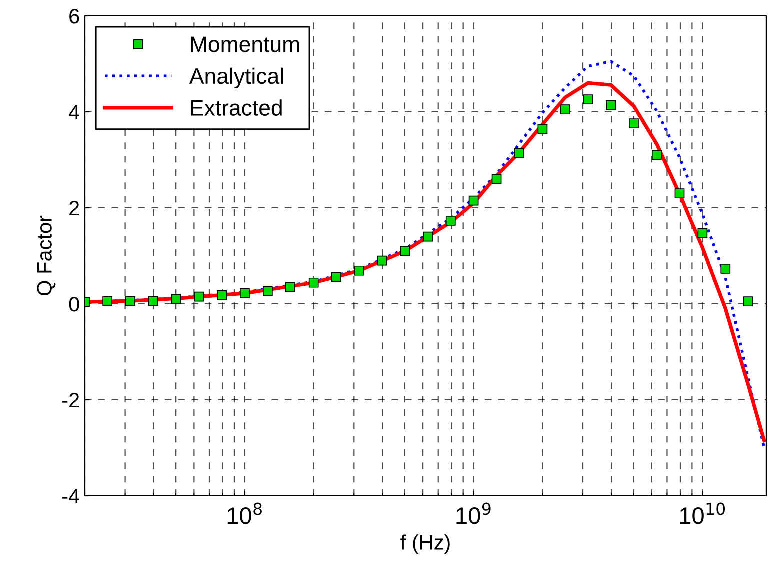 The height and width of the screenshot is (582, 768). What do you see at coordinates (245, 44) in the screenshot?
I see `legend-label: Momentum` at bounding box center [245, 44].